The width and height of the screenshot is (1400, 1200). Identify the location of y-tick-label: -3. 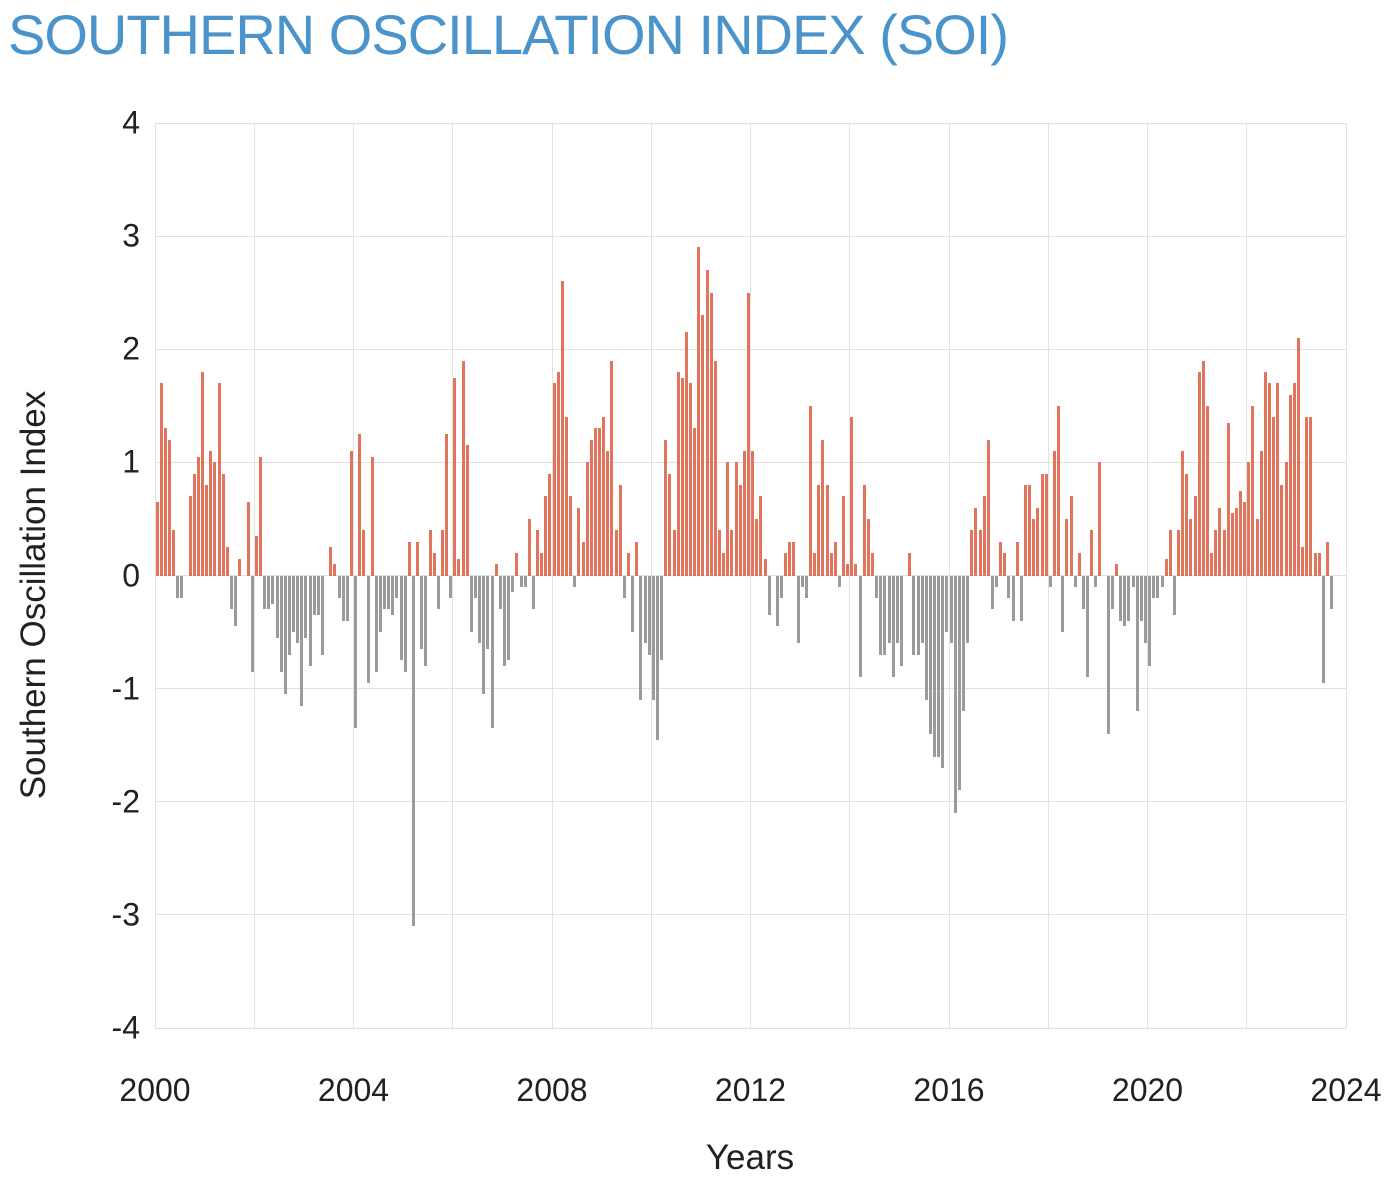
(125, 914).